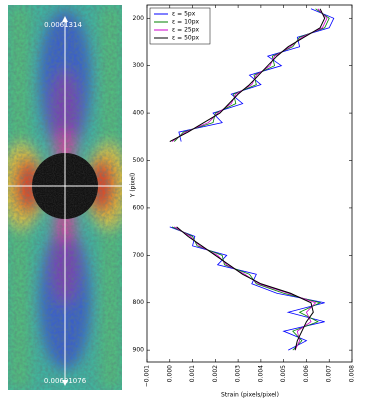 The height and width of the screenshot is (400, 365). Describe the element at coordinates (283, 373) in the screenshot. I see `x-tick-label: 0.005` at that location.